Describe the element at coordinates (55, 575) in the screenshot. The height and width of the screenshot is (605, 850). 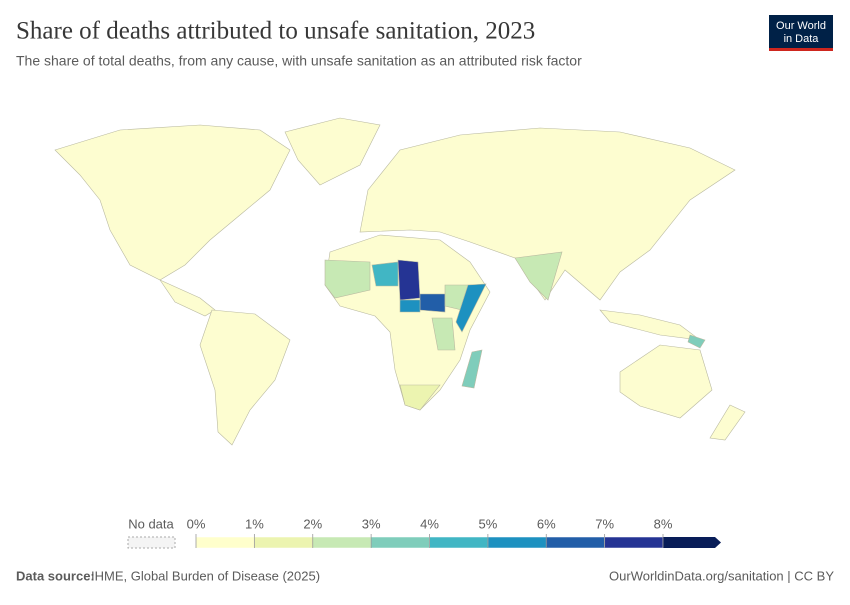
I see `source-label: Data source:` at that location.